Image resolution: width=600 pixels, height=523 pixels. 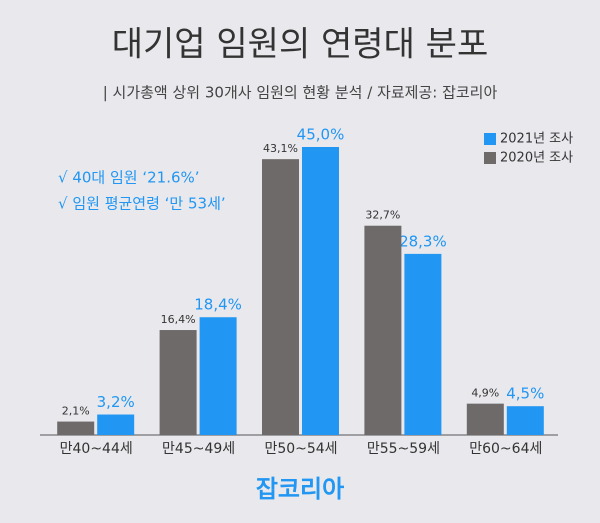 What do you see at coordinates (300, 45) in the screenshot?
I see `chart-title: 대기업 임원의 연령대 분포` at bounding box center [300, 45].